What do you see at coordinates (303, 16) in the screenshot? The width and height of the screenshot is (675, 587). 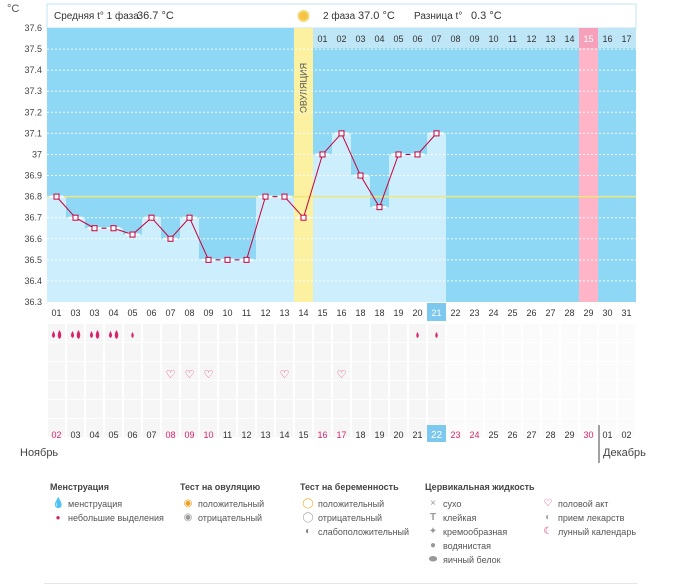 I see `ovulation-sun-icon` at bounding box center [303, 16].